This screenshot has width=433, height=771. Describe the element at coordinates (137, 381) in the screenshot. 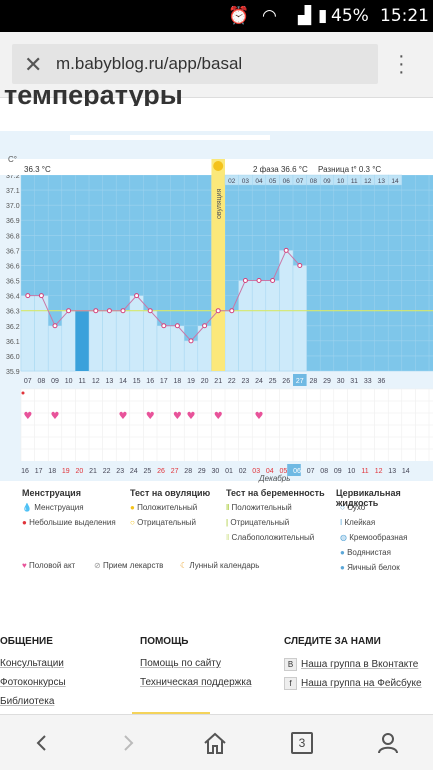

I see `x-tick-label: 15` at that location.